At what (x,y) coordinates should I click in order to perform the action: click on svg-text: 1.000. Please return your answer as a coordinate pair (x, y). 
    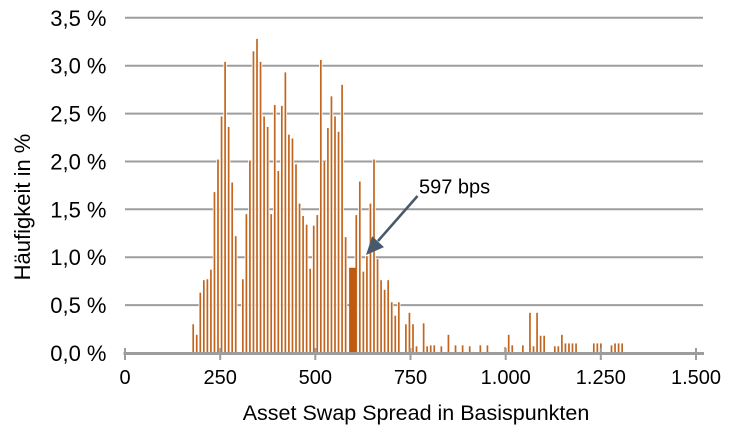
    Looking at the image, I should click on (506, 378).